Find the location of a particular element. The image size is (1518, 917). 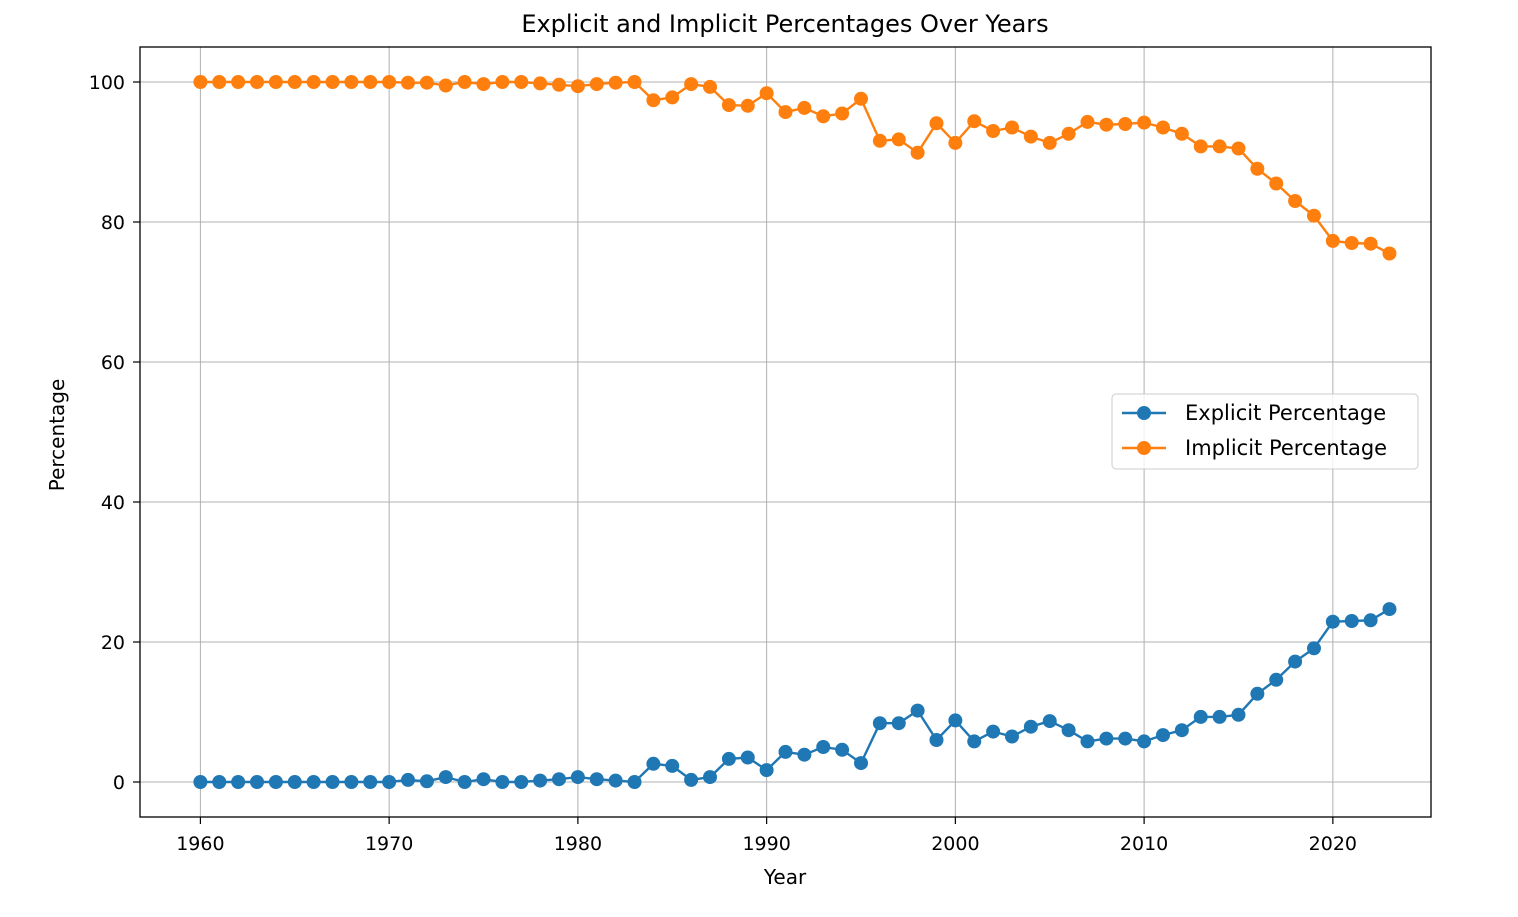

y-tick-label: 40 is located at coordinates (113, 503).